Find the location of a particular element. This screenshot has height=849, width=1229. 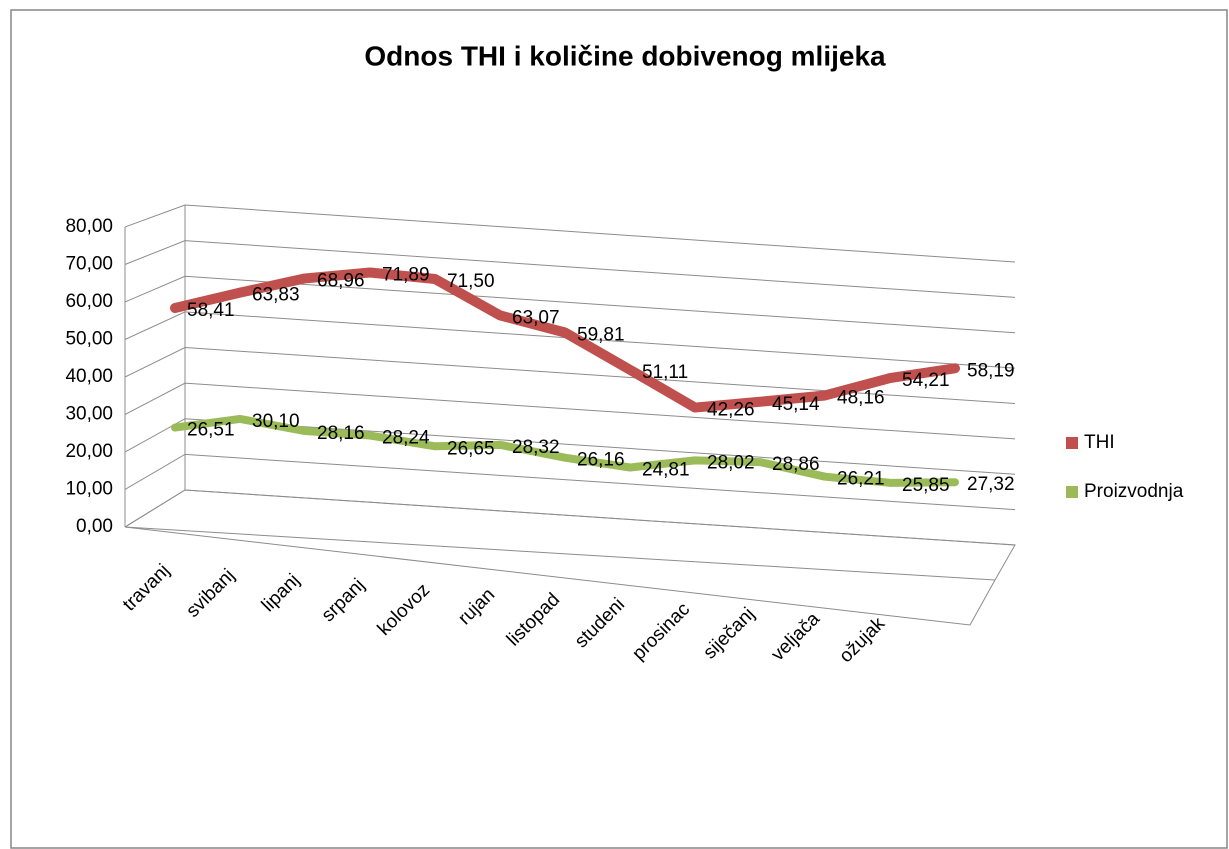

y-tick-label: 30,00 is located at coordinates (89, 414).